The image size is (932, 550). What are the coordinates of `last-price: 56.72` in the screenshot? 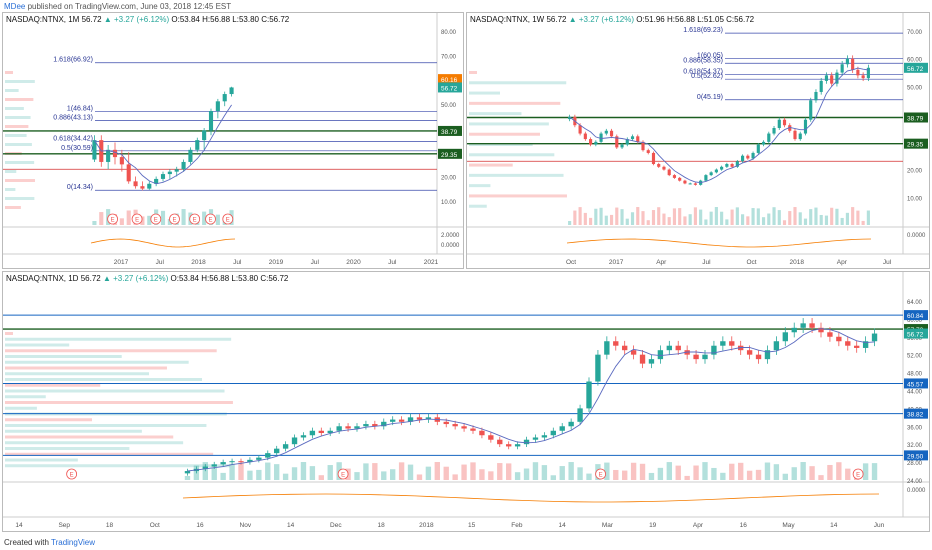 It's located at (91, 19).